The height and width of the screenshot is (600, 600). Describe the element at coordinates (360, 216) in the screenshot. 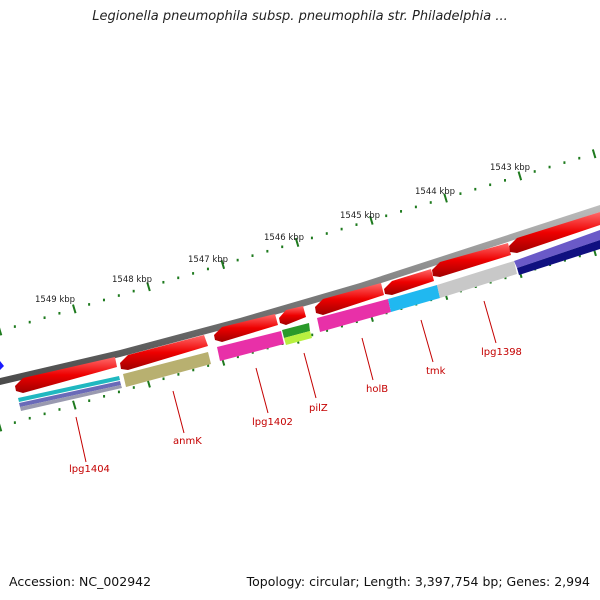

I see `kbp-label-1545: 1545 kbp` at that location.